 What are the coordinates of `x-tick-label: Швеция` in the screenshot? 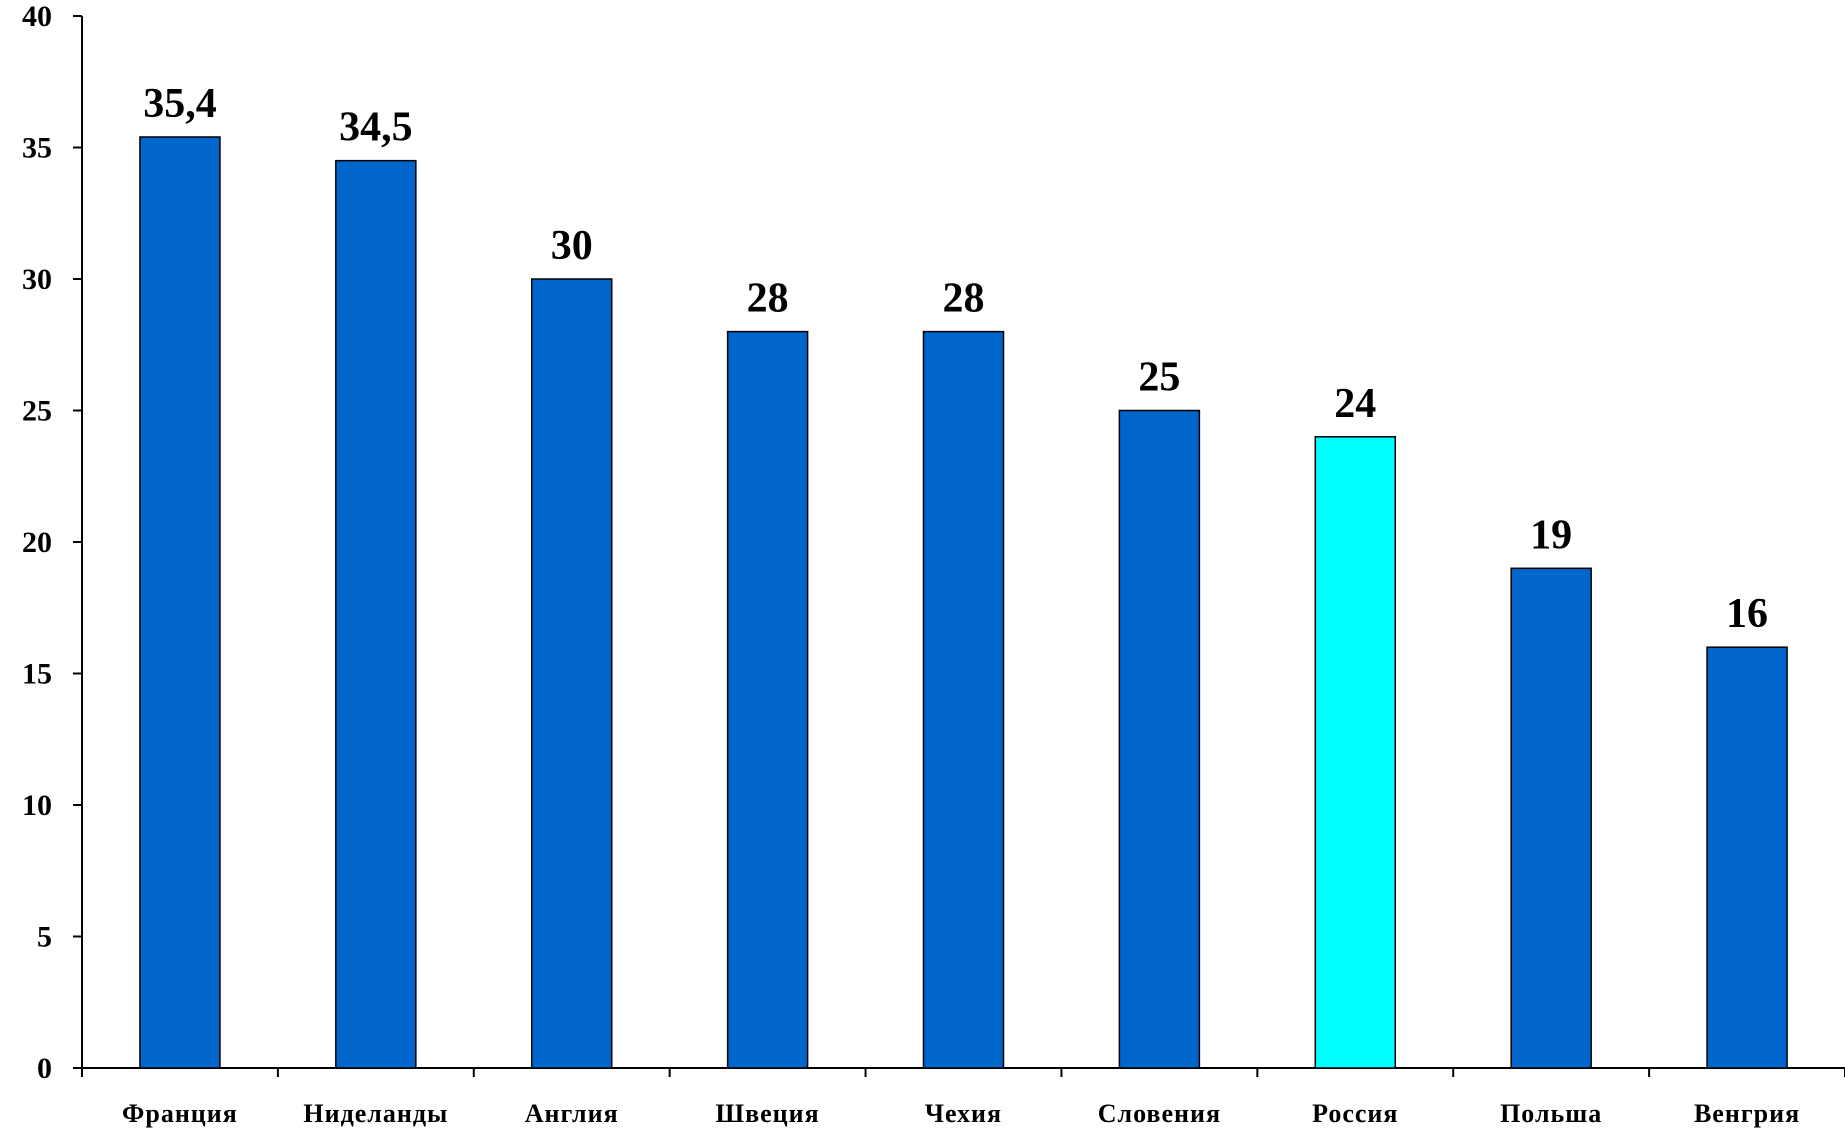 It's located at (768, 1113).